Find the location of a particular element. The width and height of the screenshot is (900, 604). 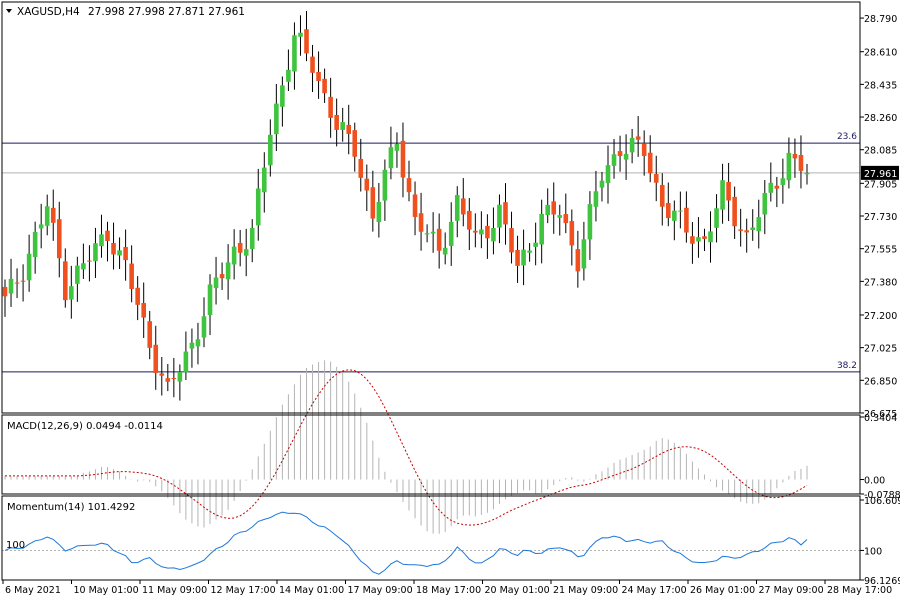

momentum-line is located at coordinates (406, 543).